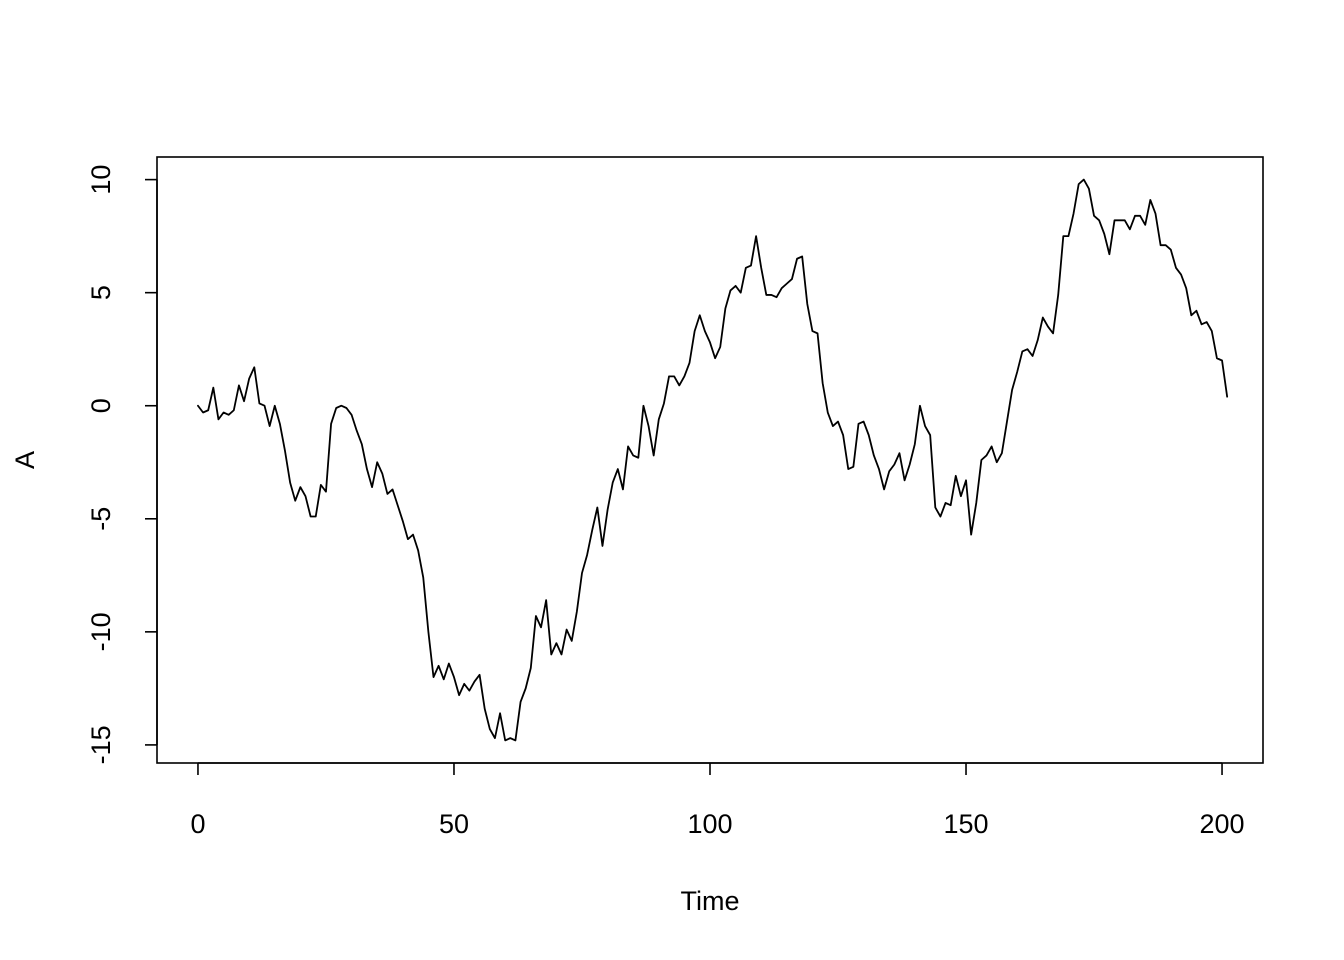 This screenshot has height=960, width=1344. Describe the element at coordinates (101, 519) in the screenshot. I see `y-tick-label: -5` at that location.